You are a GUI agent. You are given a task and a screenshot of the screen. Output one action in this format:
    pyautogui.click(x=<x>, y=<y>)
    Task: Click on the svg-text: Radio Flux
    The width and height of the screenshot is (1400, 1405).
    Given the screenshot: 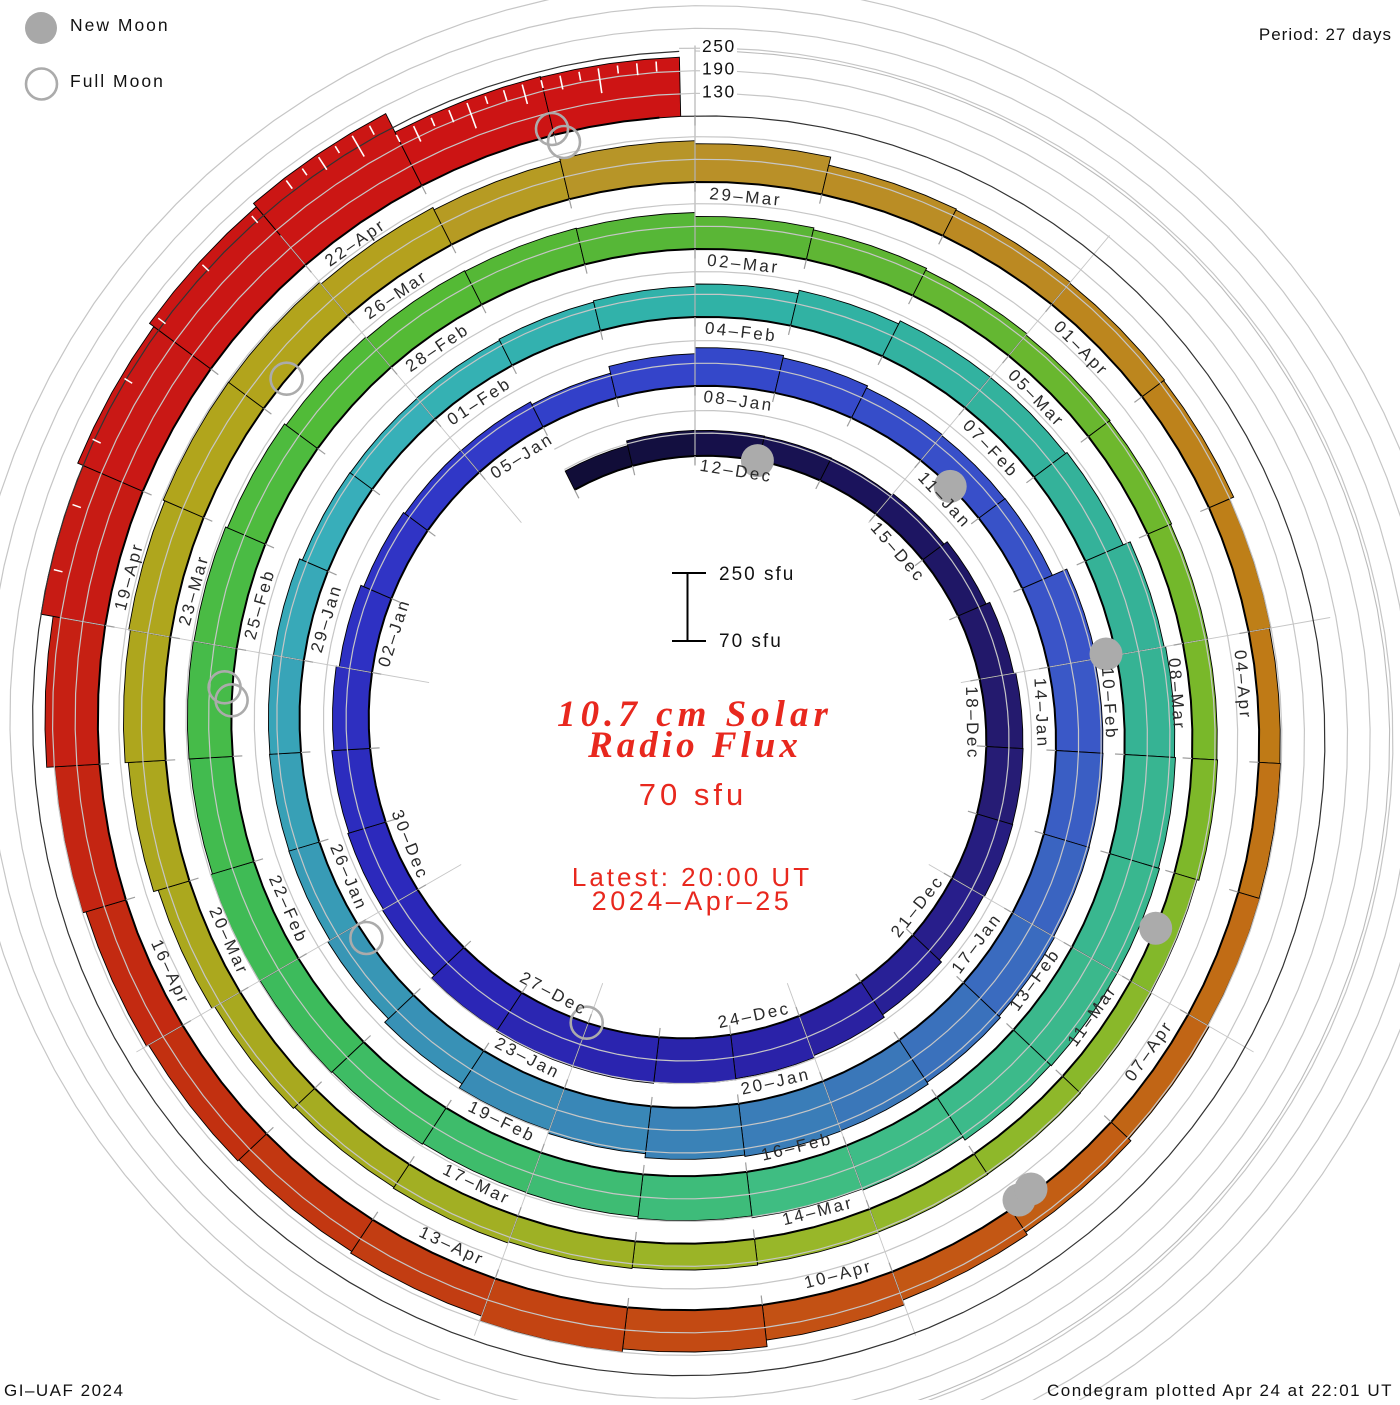 What is the action you would take?
    pyautogui.click(x=694, y=745)
    